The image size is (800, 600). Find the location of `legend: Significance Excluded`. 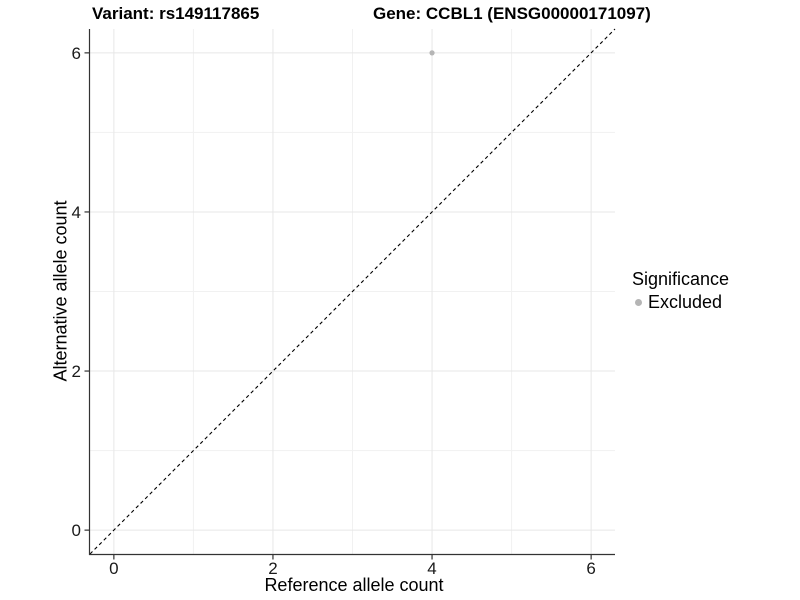

legend: Significance Excluded is located at coordinates (680, 290).